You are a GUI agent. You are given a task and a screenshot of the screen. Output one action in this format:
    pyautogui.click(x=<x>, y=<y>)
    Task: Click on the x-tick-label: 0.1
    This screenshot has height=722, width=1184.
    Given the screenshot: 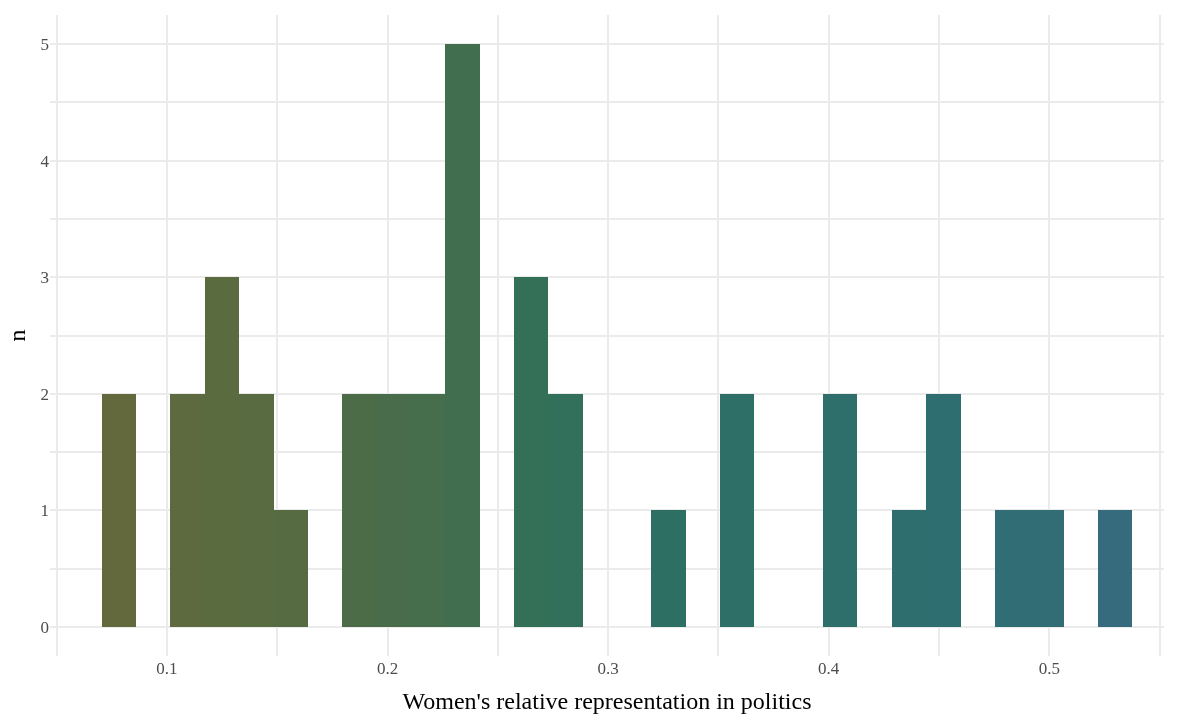 What is the action you would take?
    pyautogui.click(x=167, y=668)
    